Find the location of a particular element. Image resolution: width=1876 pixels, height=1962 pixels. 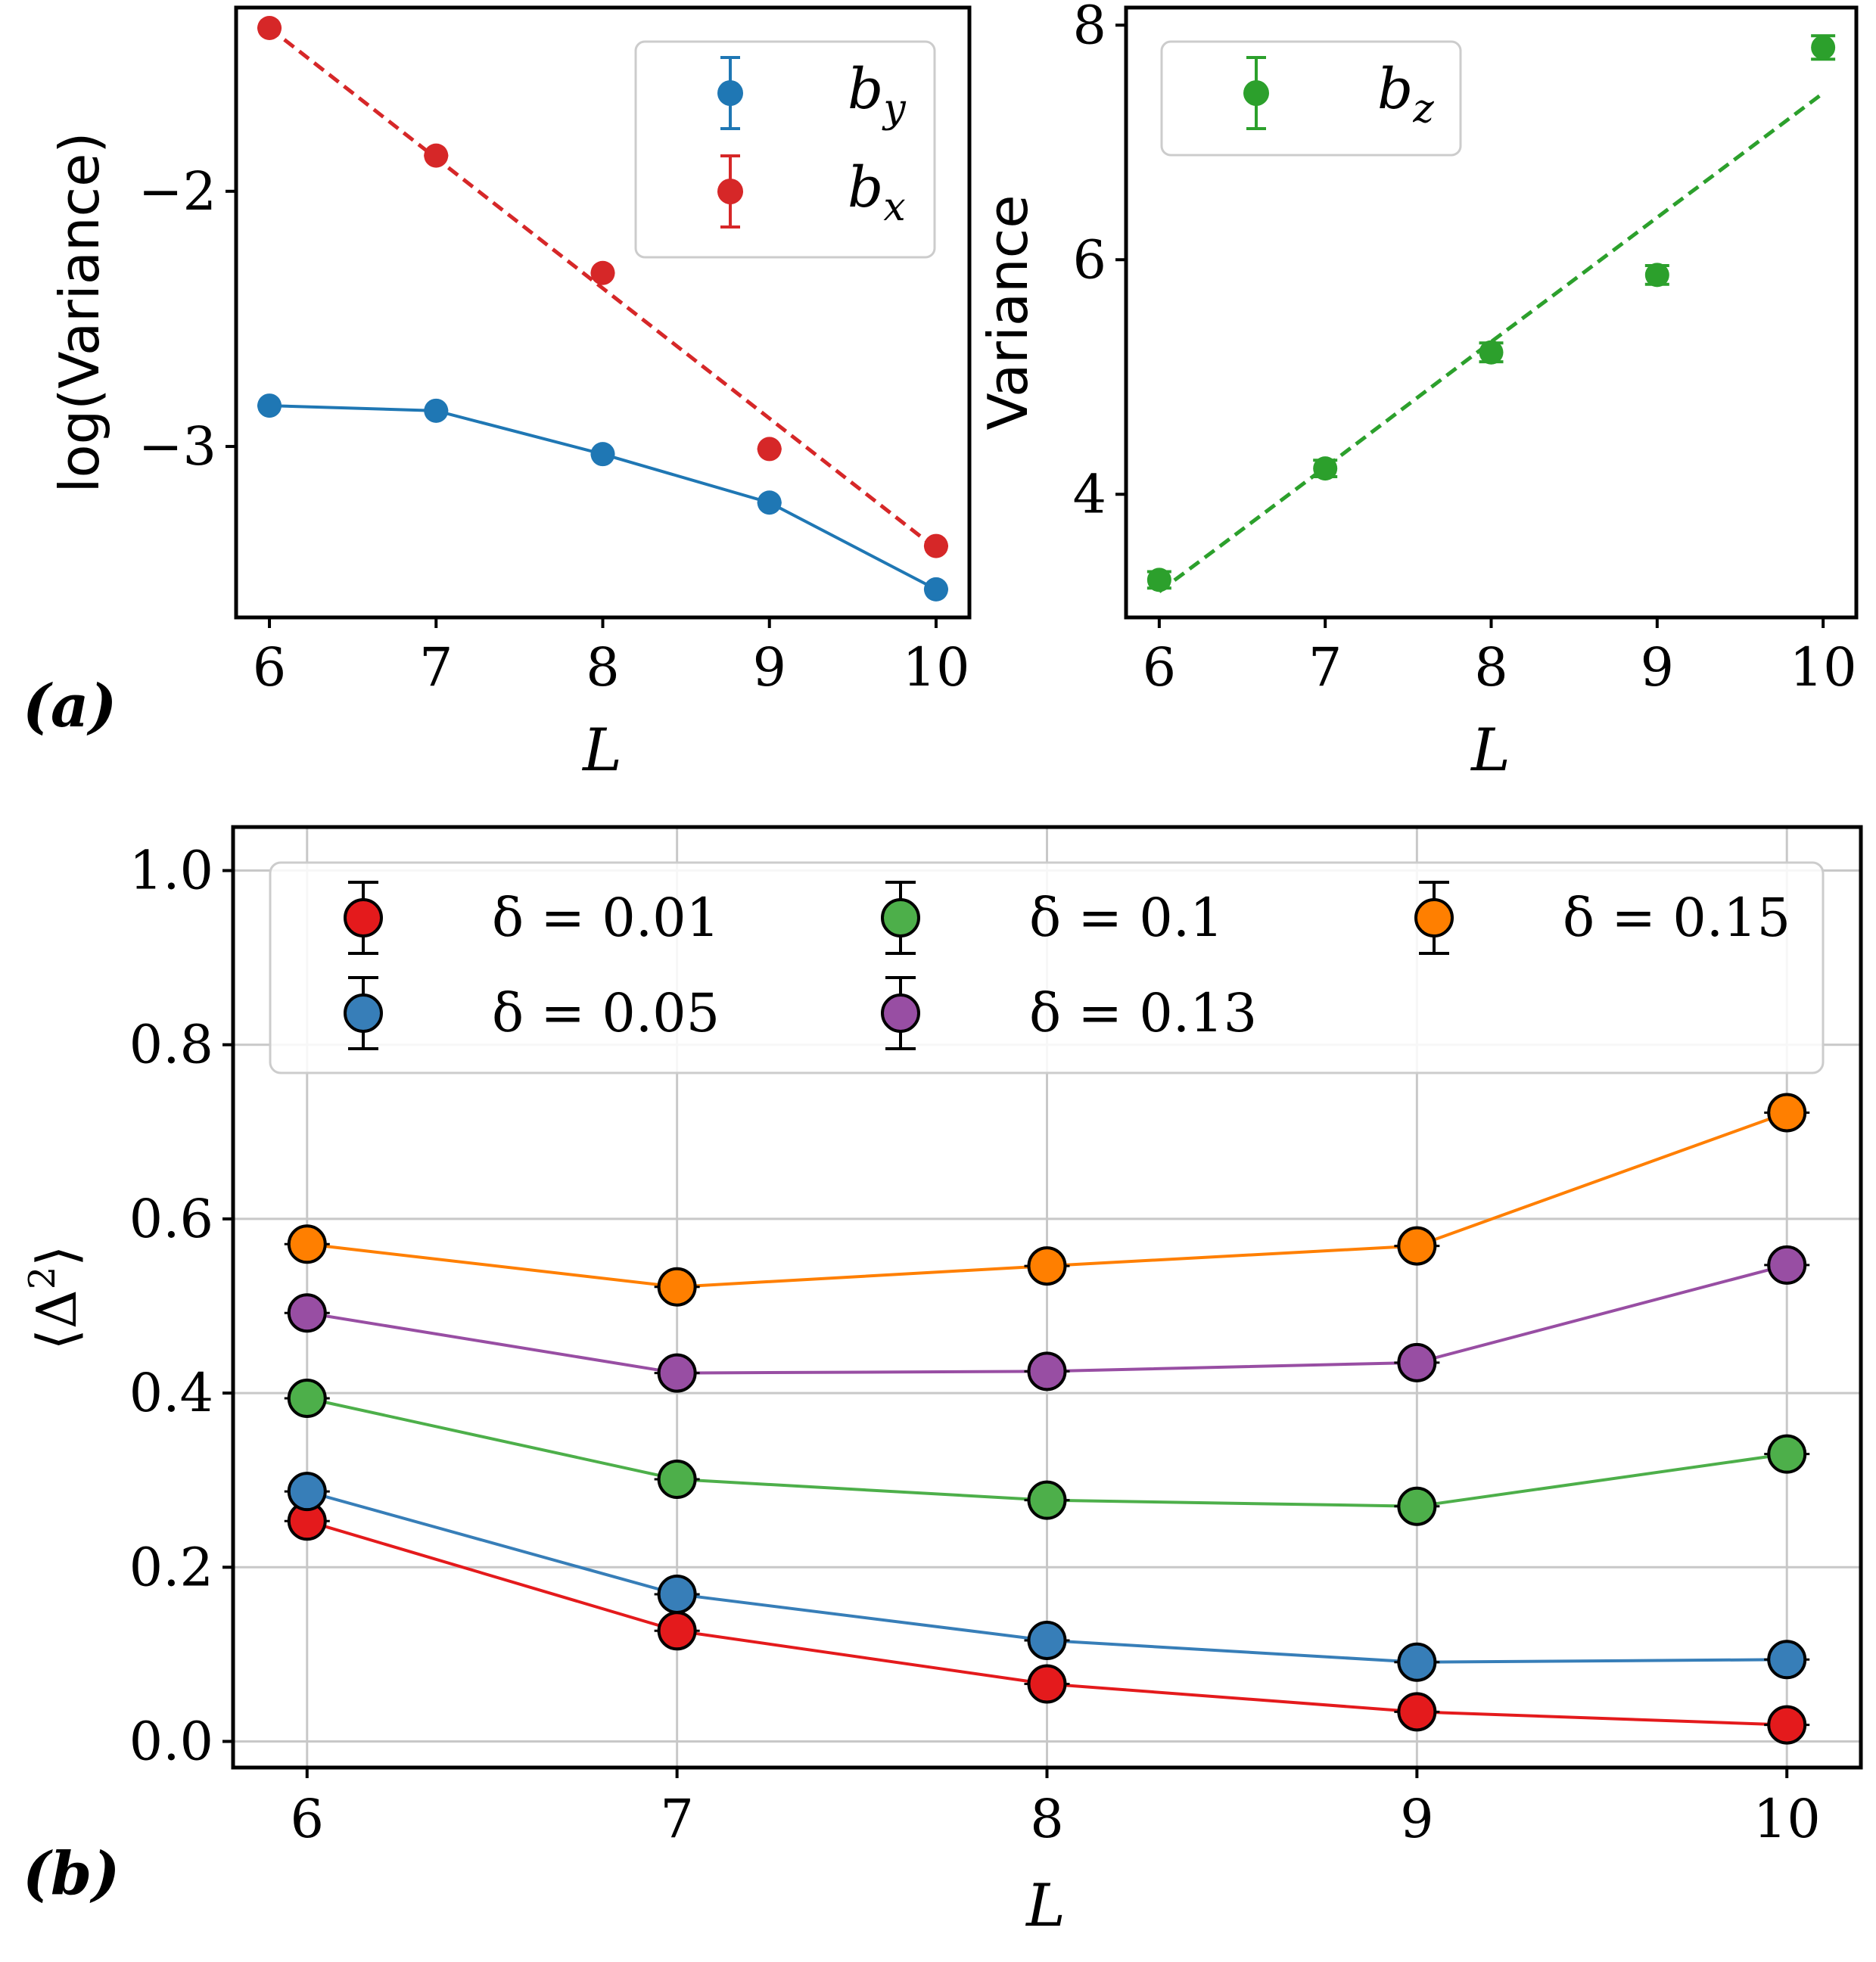

fit-line-b_x is located at coordinates (603, 288).